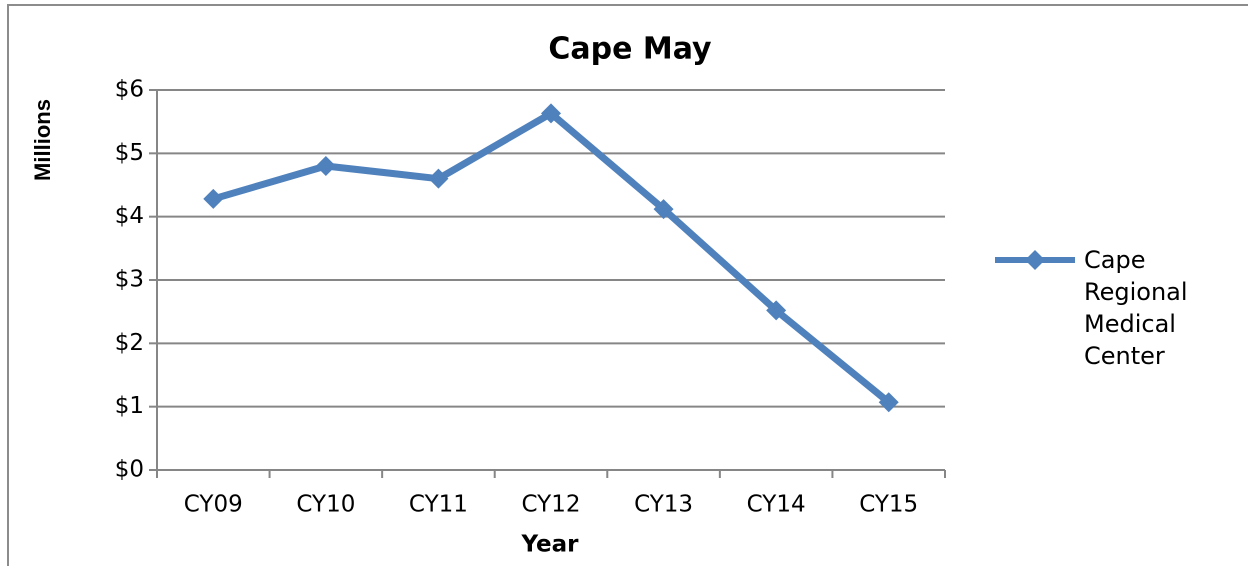 The height and width of the screenshot is (566, 1248). What do you see at coordinates (325, 505) in the screenshot?
I see `x-tick-label: CY10` at bounding box center [325, 505].